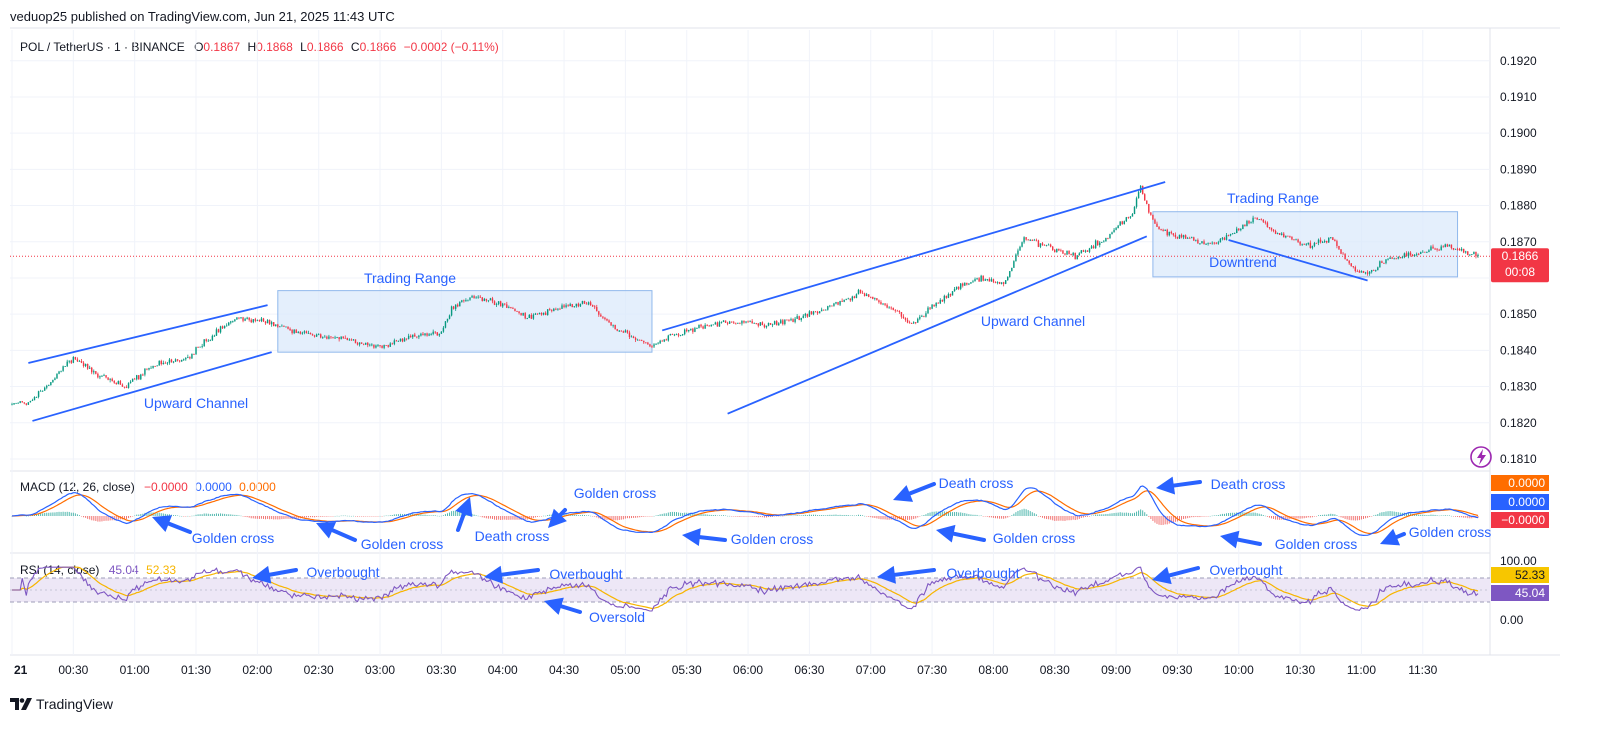 The height and width of the screenshot is (738, 1600). What do you see at coordinates (1481, 457) in the screenshot?
I see `alert-icon` at bounding box center [1481, 457].